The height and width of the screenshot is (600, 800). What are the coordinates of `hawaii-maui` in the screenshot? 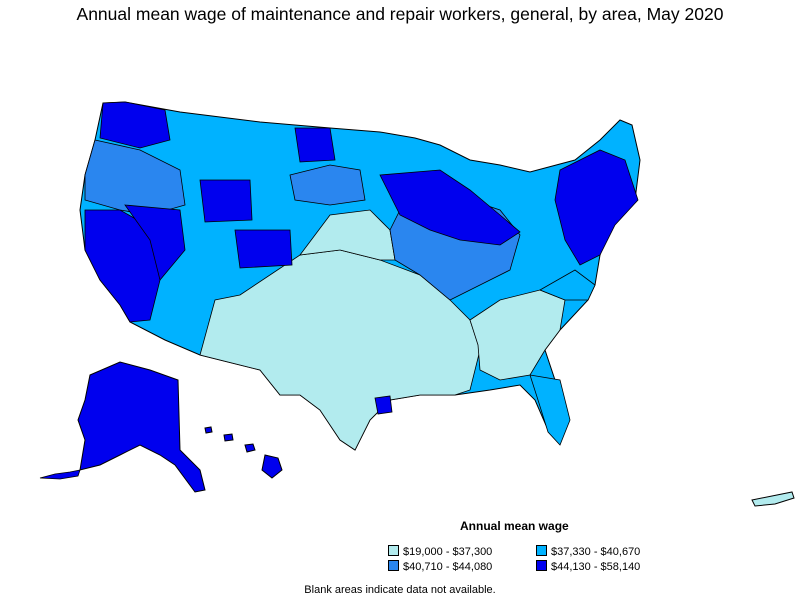 It's located at (250, 448).